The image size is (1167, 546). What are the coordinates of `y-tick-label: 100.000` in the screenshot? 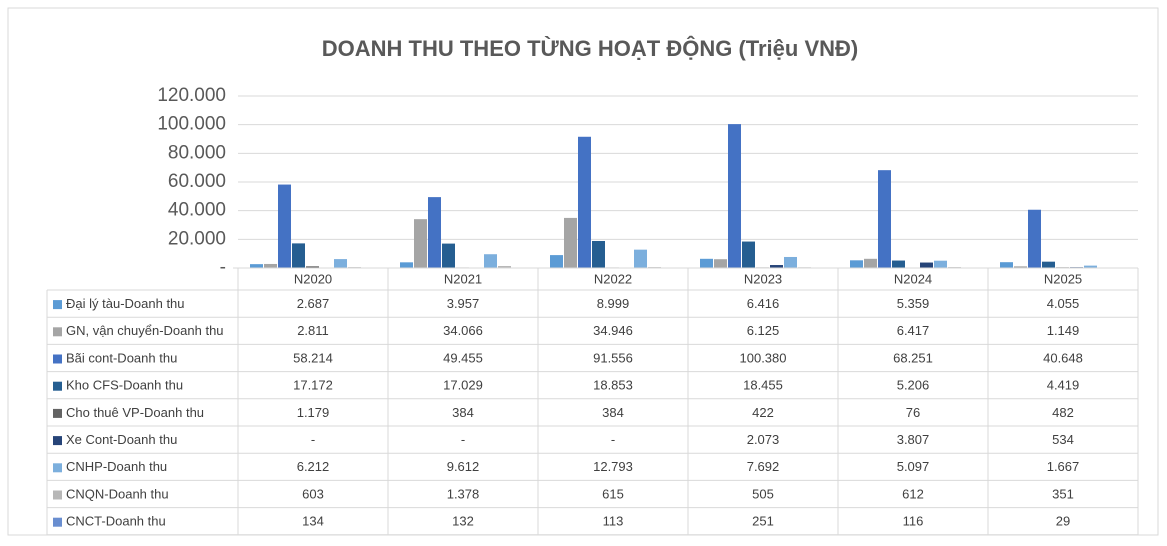 It's located at (191, 124).